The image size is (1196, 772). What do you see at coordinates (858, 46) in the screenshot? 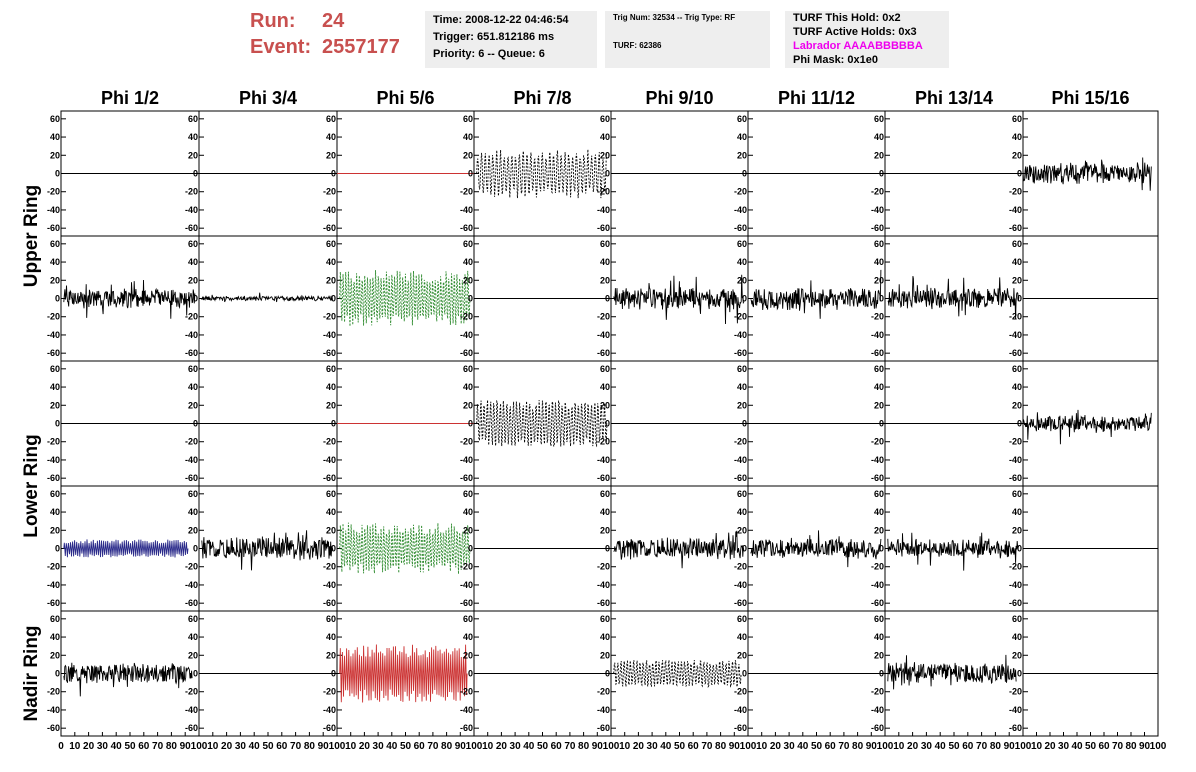
I see `labrador-text: Labrador AAAABBBBBA` at bounding box center [858, 46].